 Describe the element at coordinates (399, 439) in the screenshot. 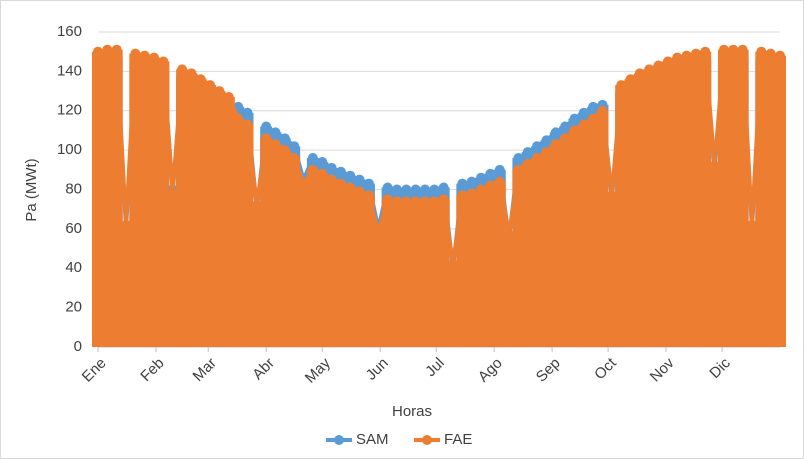

I see `legend: SAM FAE` at that location.